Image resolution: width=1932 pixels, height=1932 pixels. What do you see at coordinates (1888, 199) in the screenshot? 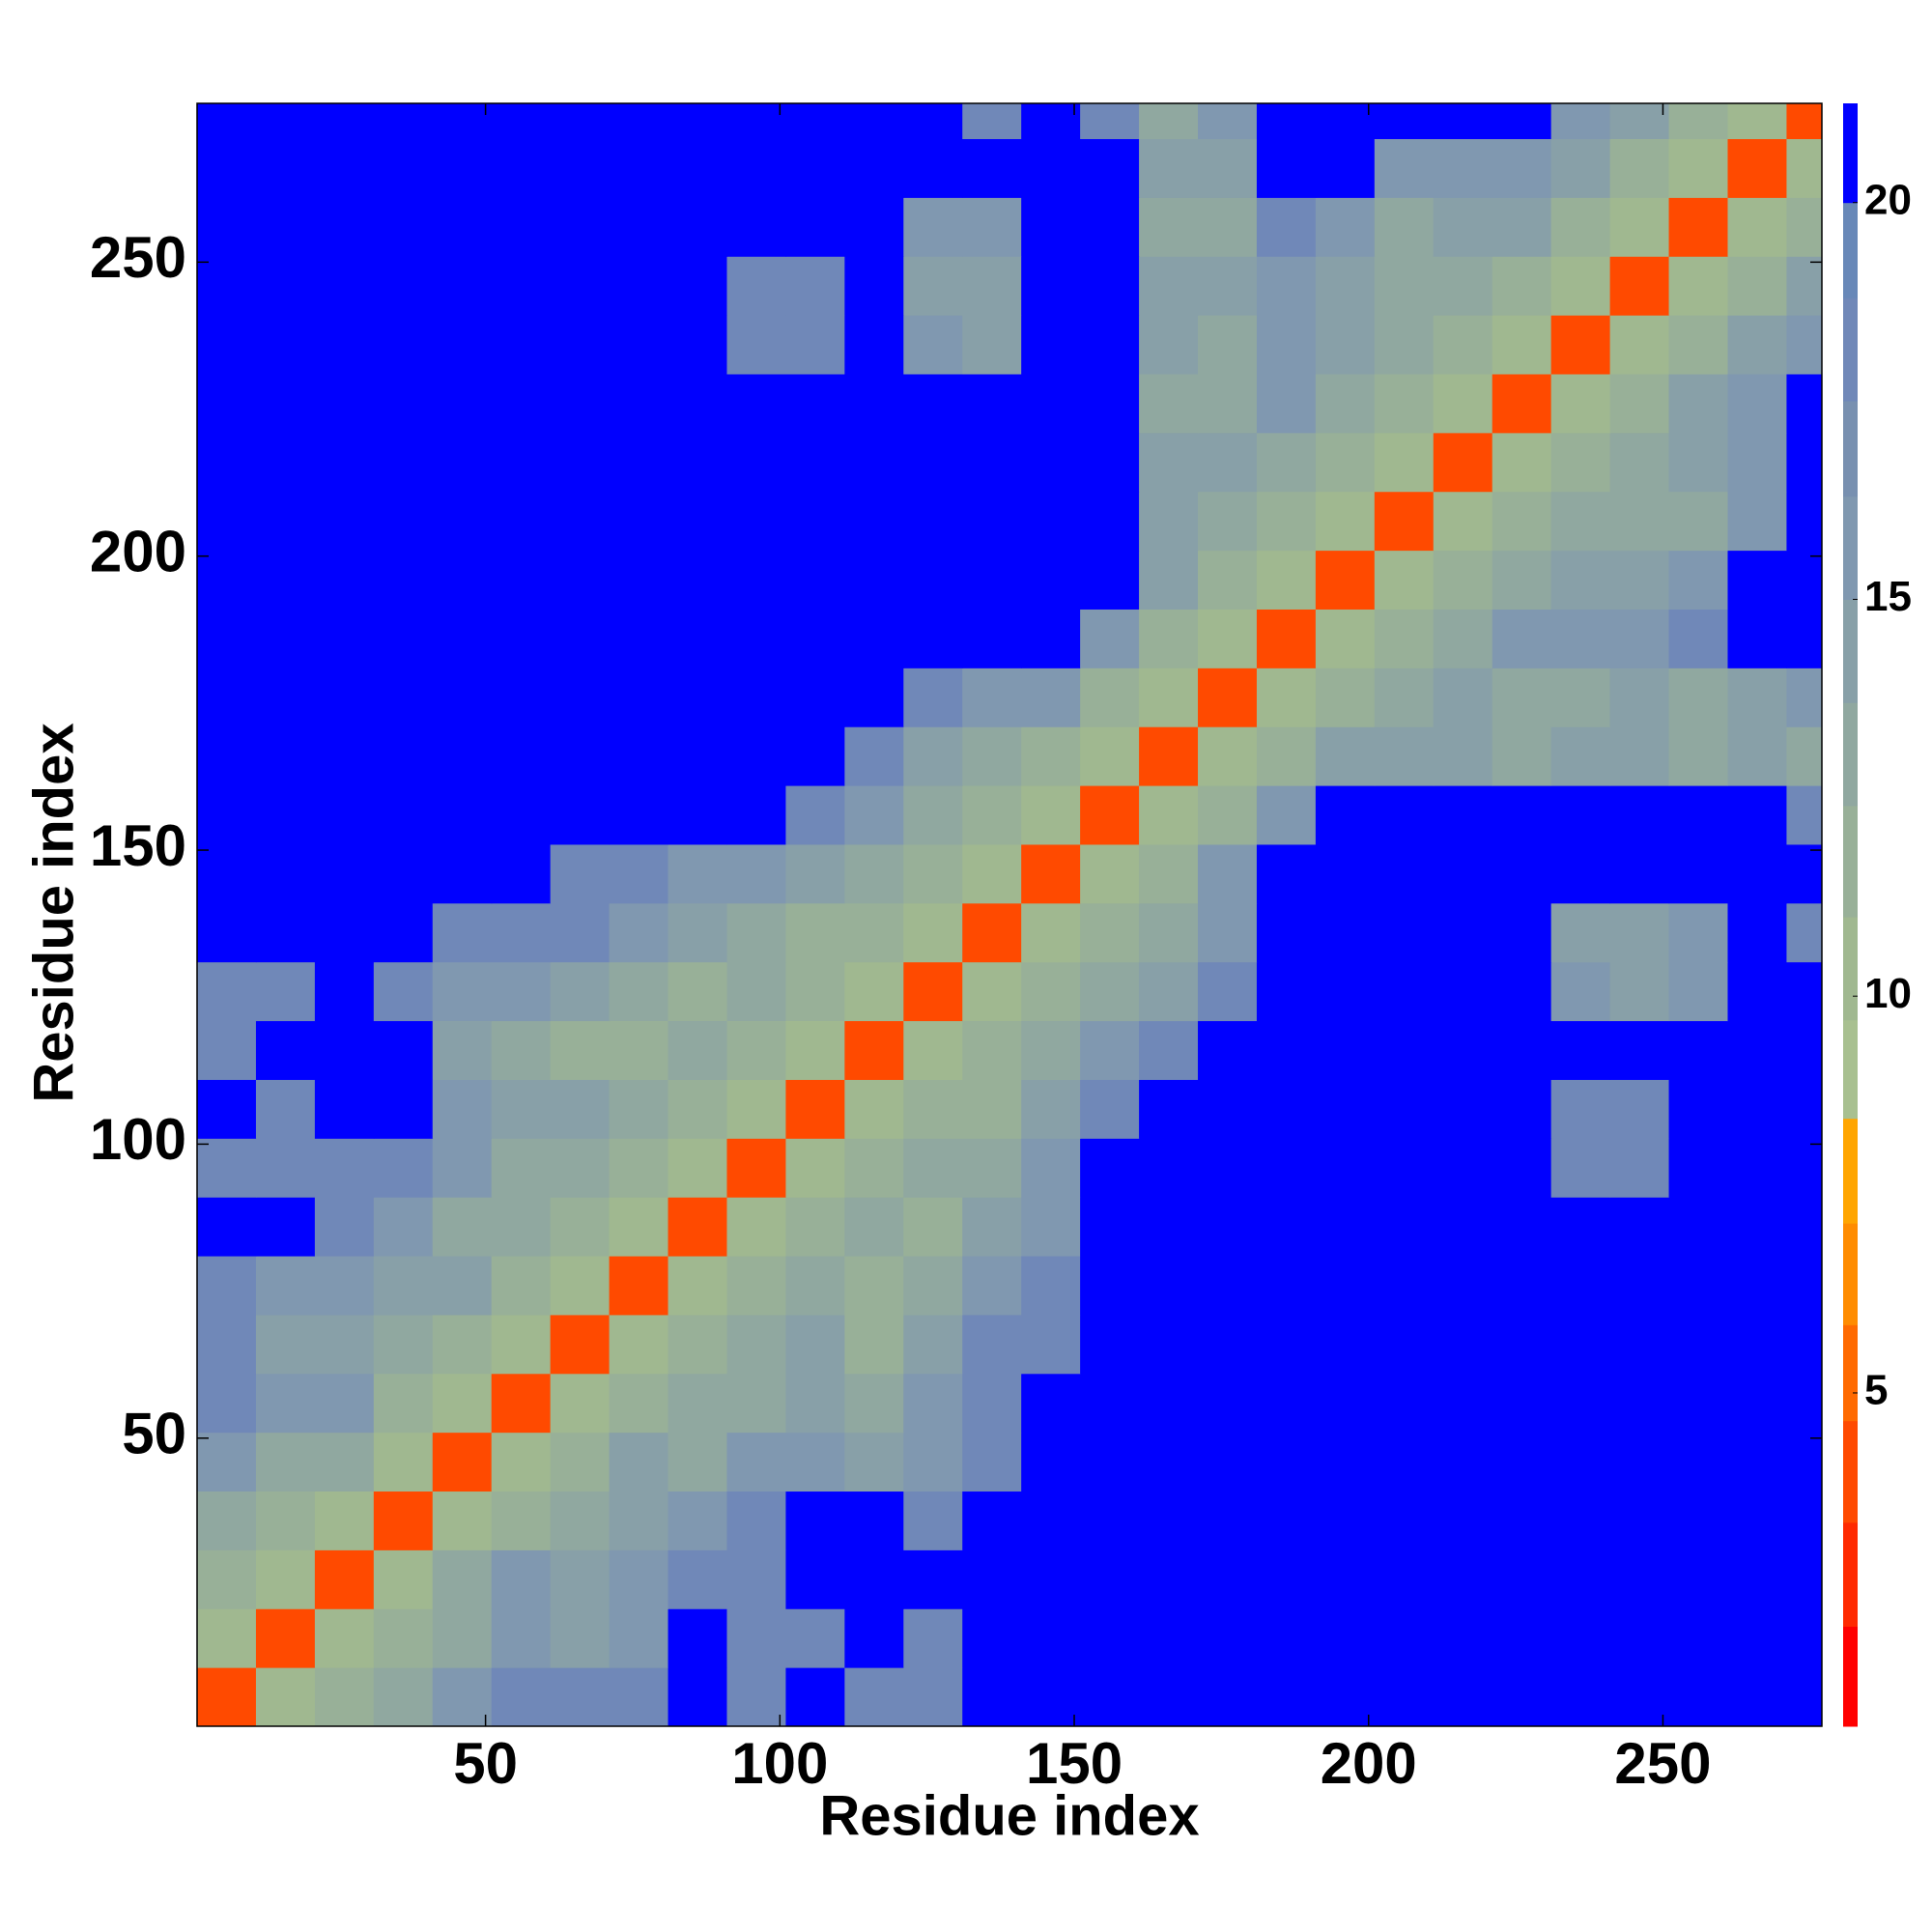
I see `colorbar-tick-label: 20` at bounding box center [1888, 199].